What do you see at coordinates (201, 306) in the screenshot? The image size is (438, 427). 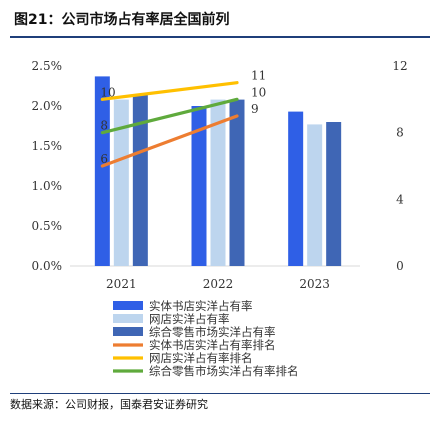 I see `legend-label: 实体书店实洋占有率` at bounding box center [201, 306].